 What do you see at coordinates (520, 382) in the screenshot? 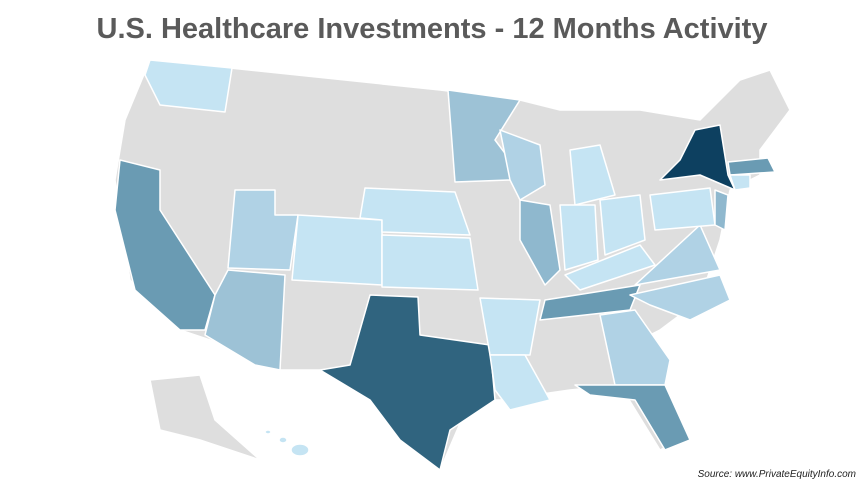
I see `louisiana` at bounding box center [520, 382].